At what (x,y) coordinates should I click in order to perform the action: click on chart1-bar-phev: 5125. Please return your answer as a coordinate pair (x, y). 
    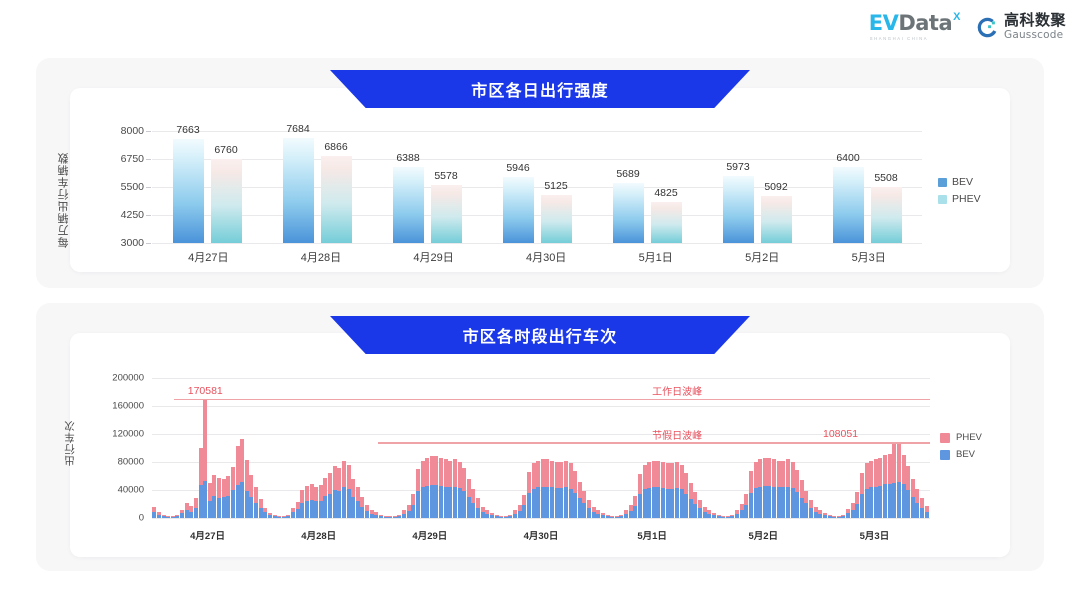
    Looking at the image, I should click on (556, 211).